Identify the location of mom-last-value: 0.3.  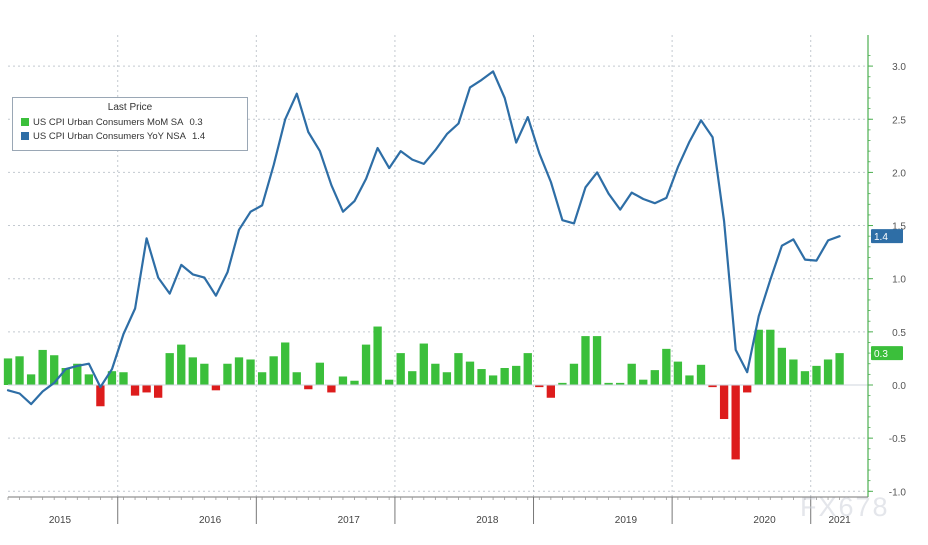
(881, 354).